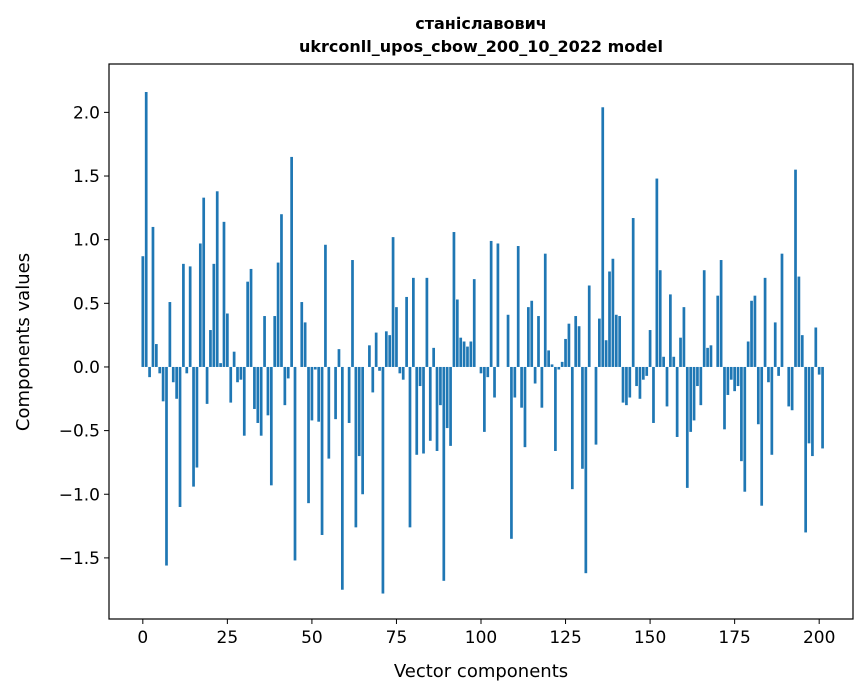 The height and width of the screenshot is (696, 867). I want to click on y-tick-label: 1.0, so click(86, 241).